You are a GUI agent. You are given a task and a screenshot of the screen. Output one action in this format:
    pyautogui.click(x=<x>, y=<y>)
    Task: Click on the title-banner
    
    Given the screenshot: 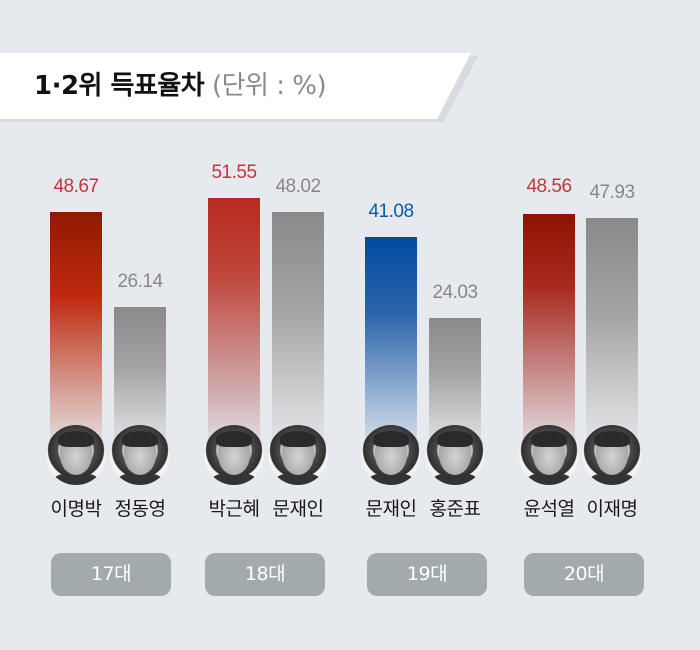 What is the action you would take?
    pyautogui.click(x=235, y=86)
    